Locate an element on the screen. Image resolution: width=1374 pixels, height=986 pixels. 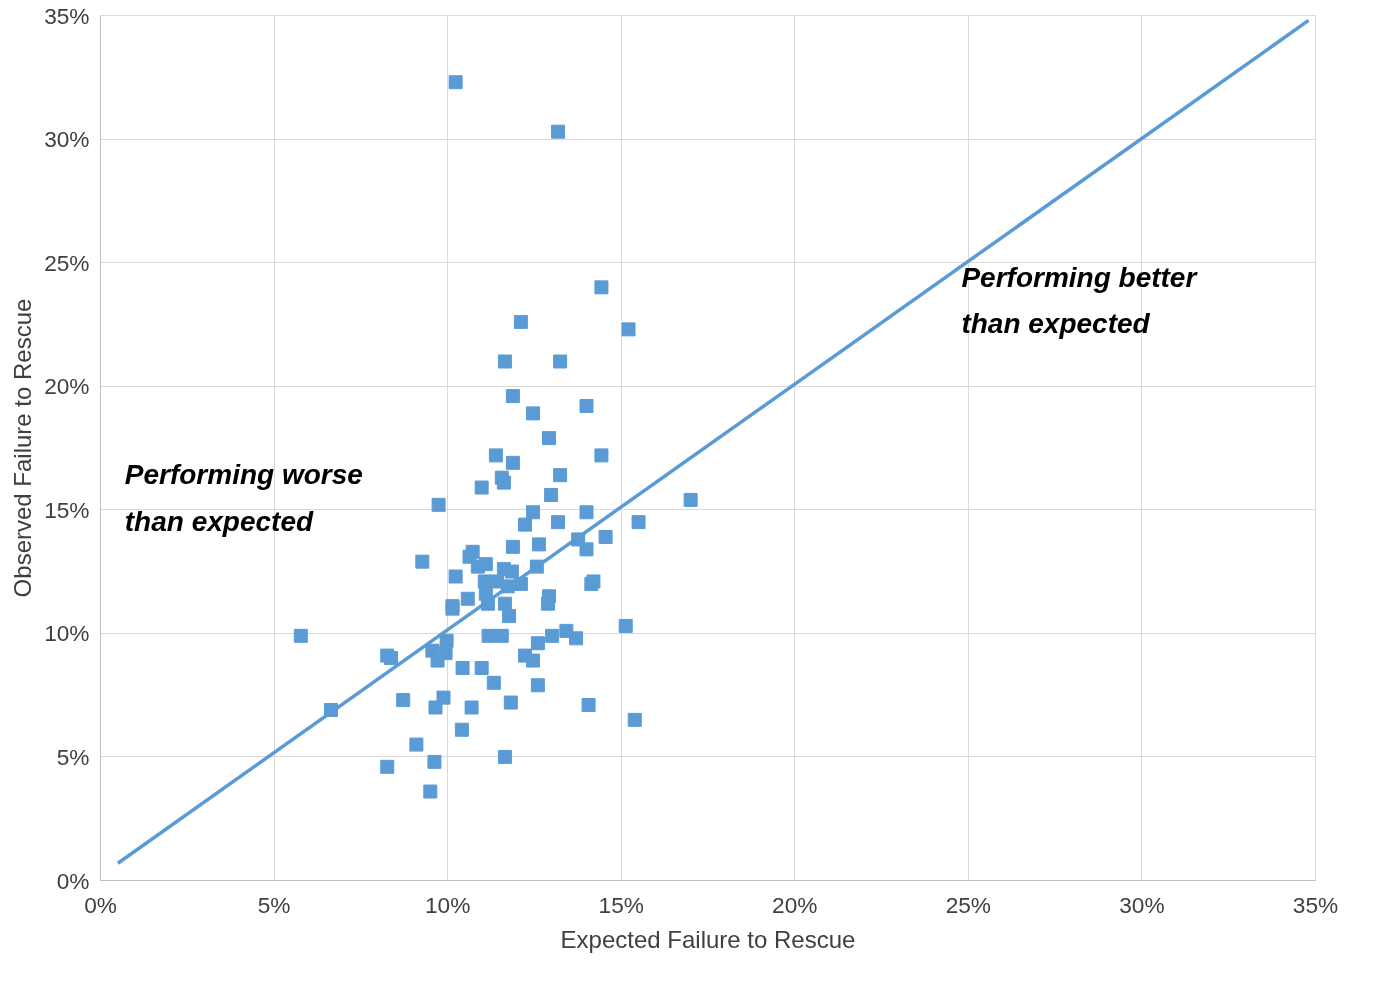
y-tick-label: 5% is located at coordinates (73, 756).